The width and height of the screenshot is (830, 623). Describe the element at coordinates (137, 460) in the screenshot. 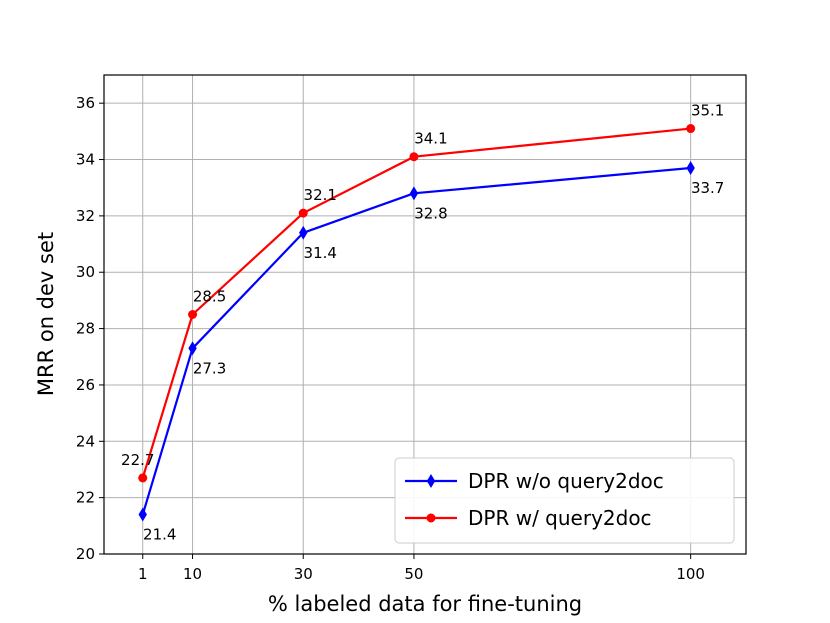

I see `data-label: 22.7` at that location.